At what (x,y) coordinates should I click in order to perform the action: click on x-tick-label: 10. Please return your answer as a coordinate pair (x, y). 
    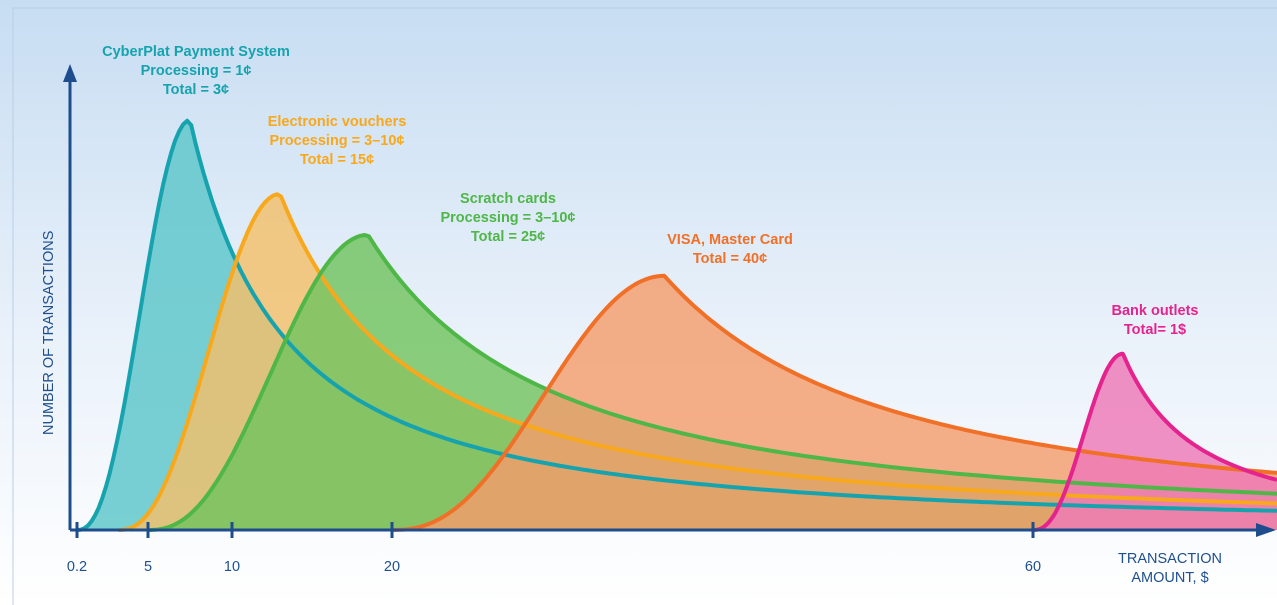
    Looking at the image, I should click on (232, 567).